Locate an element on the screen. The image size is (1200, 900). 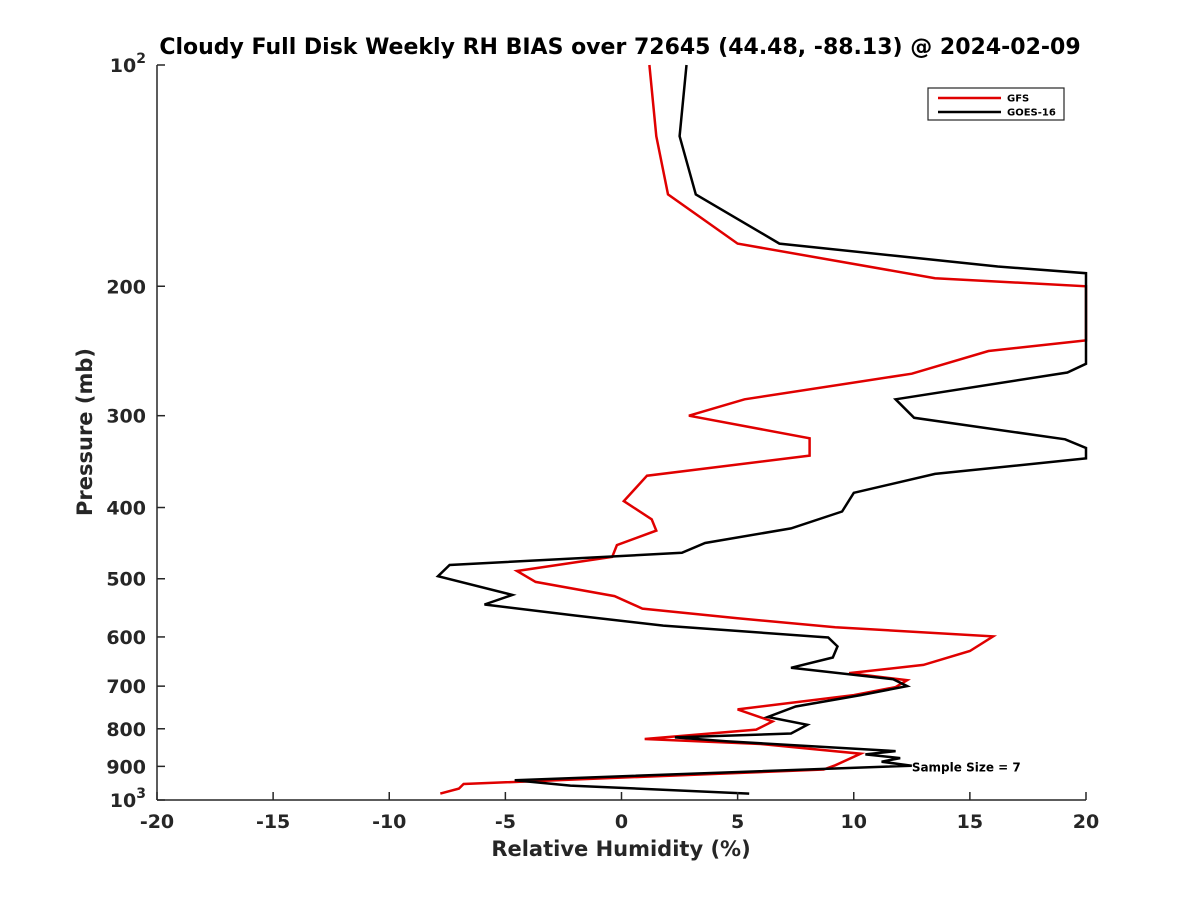
x-tick-label: 0 is located at coordinates (621, 822).